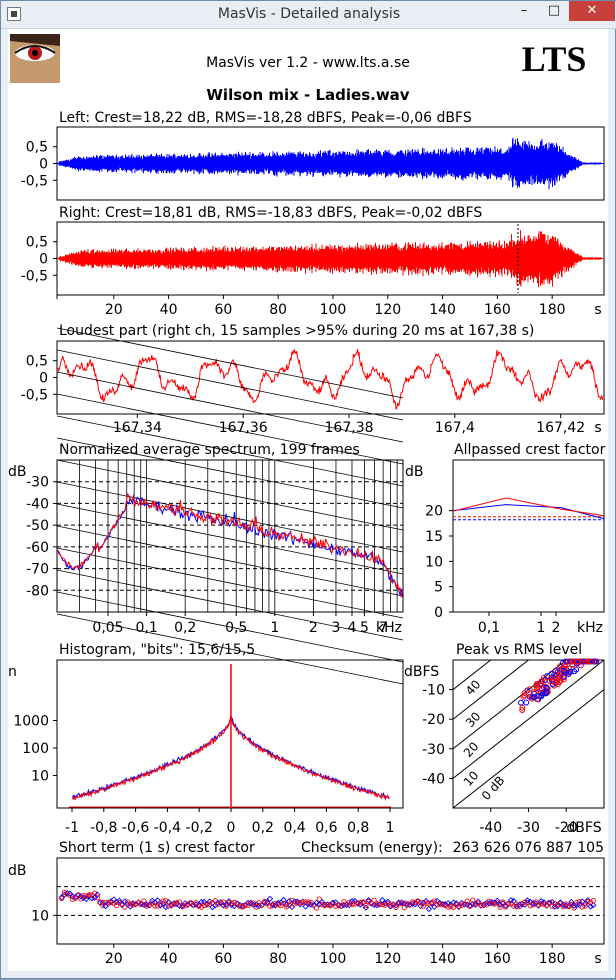  I want to click on title-bar: MasVis - Detailed analysis – □ ✕, so click(308, 15).